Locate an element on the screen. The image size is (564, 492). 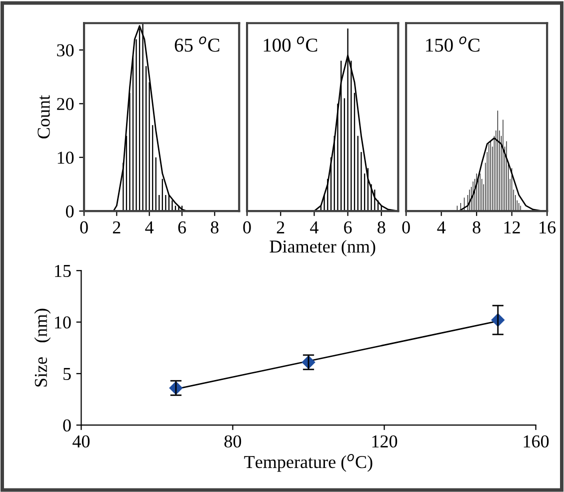
x-tick-label: 160 is located at coordinates (536, 441).